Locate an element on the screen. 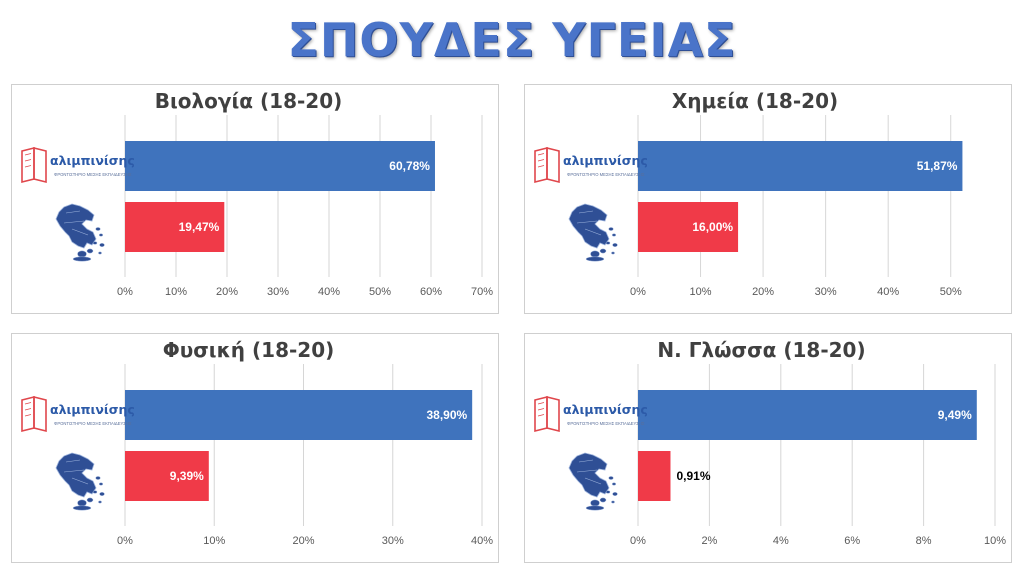  chart-title: Φυσική (18-20) is located at coordinates (249, 350).